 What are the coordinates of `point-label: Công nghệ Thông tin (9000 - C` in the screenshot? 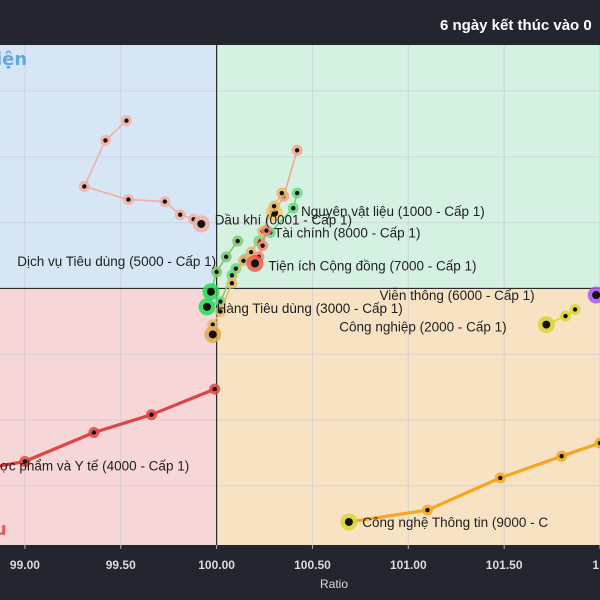 It's located at (455, 522).